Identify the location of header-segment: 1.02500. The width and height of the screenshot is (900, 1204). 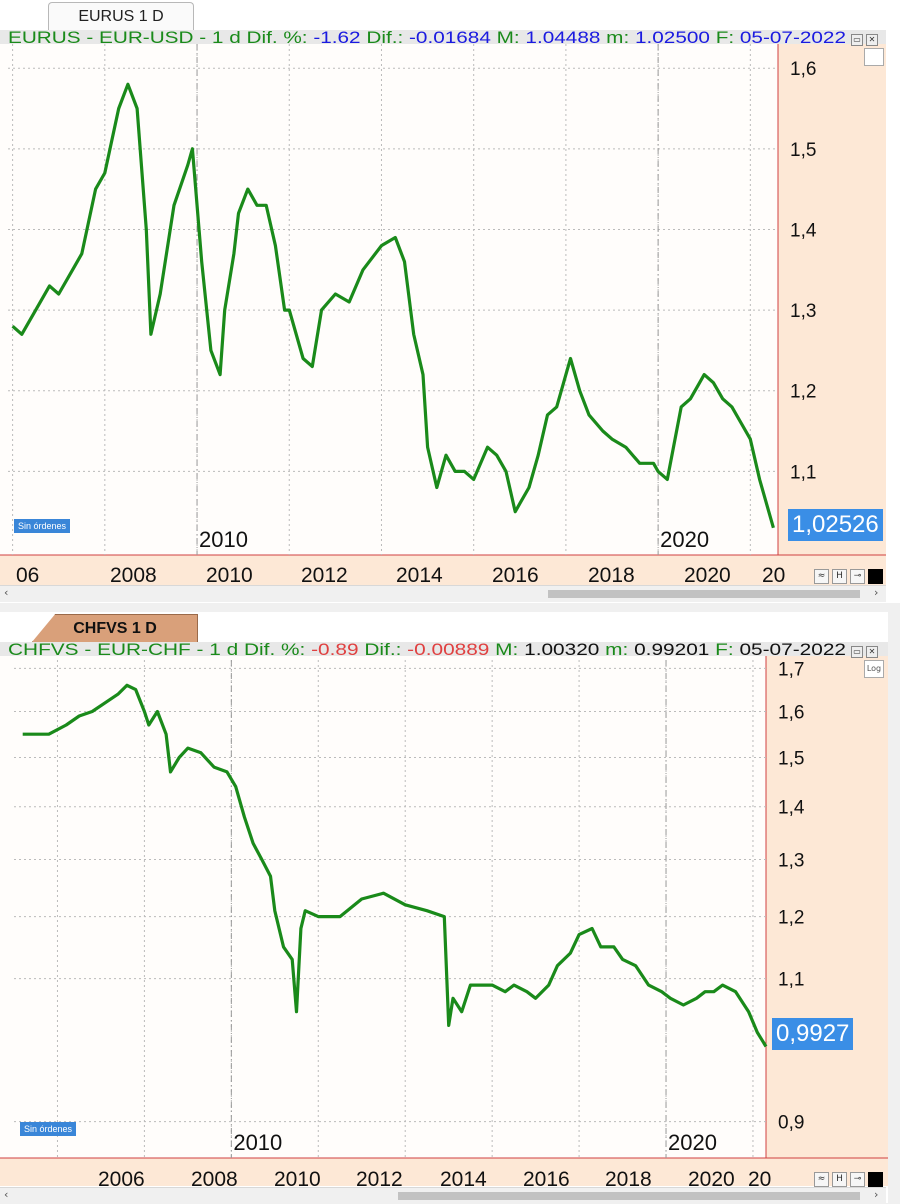
(675, 38).